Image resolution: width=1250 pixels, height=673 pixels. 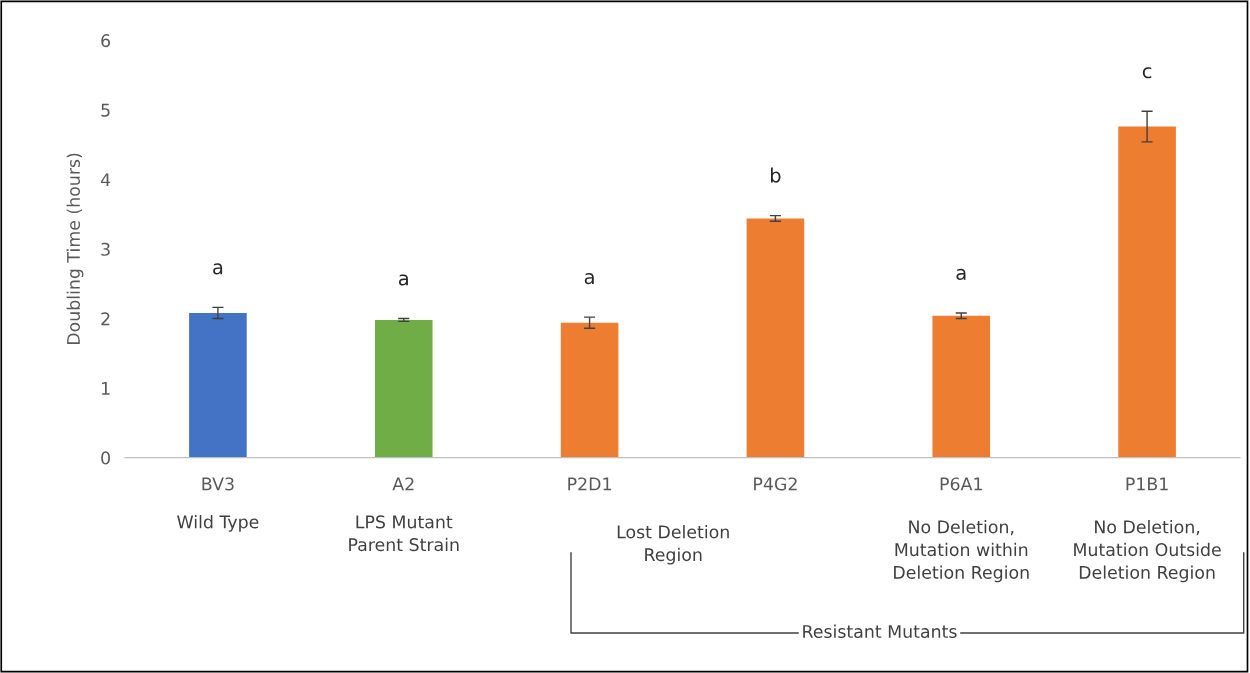 What do you see at coordinates (218, 484) in the screenshot?
I see `x-tick-label: BV3` at bounding box center [218, 484].